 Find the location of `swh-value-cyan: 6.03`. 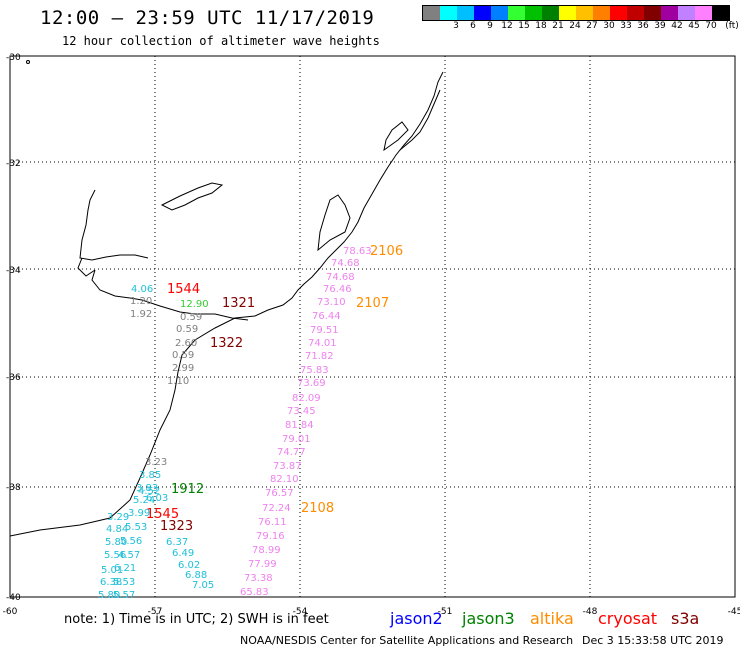

swh-value-cyan: 6.03 is located at coordinates (157, 498).